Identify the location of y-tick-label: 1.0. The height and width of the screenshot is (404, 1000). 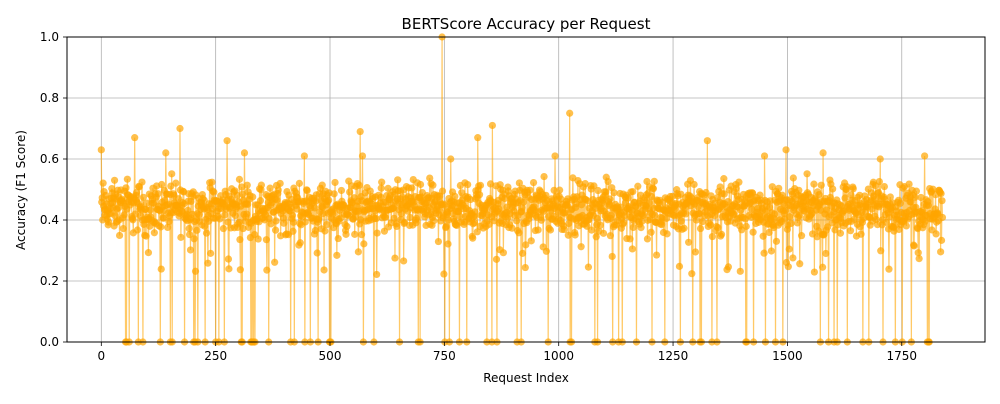
(49, 37).